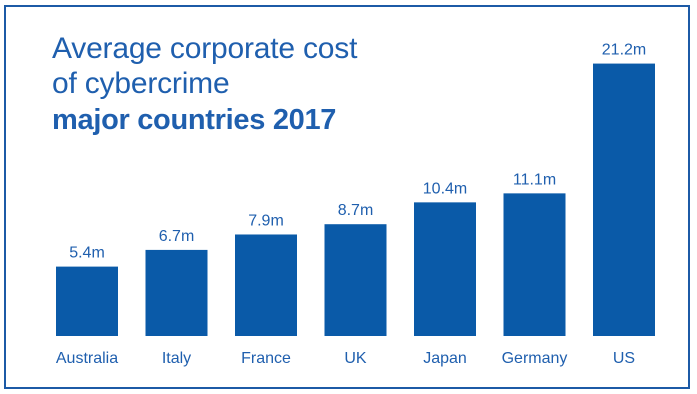 The width and height of the screenshot is (697, 394). I want to click on data-label-us: 21.2m, so click(624, 50).